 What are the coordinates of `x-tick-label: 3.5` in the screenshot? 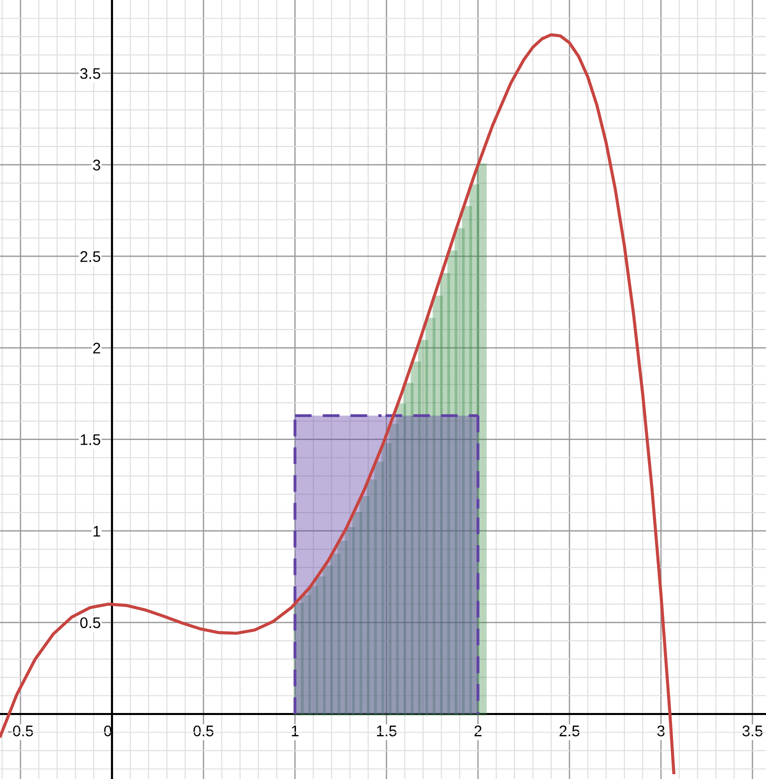 It's located at (752, 731).